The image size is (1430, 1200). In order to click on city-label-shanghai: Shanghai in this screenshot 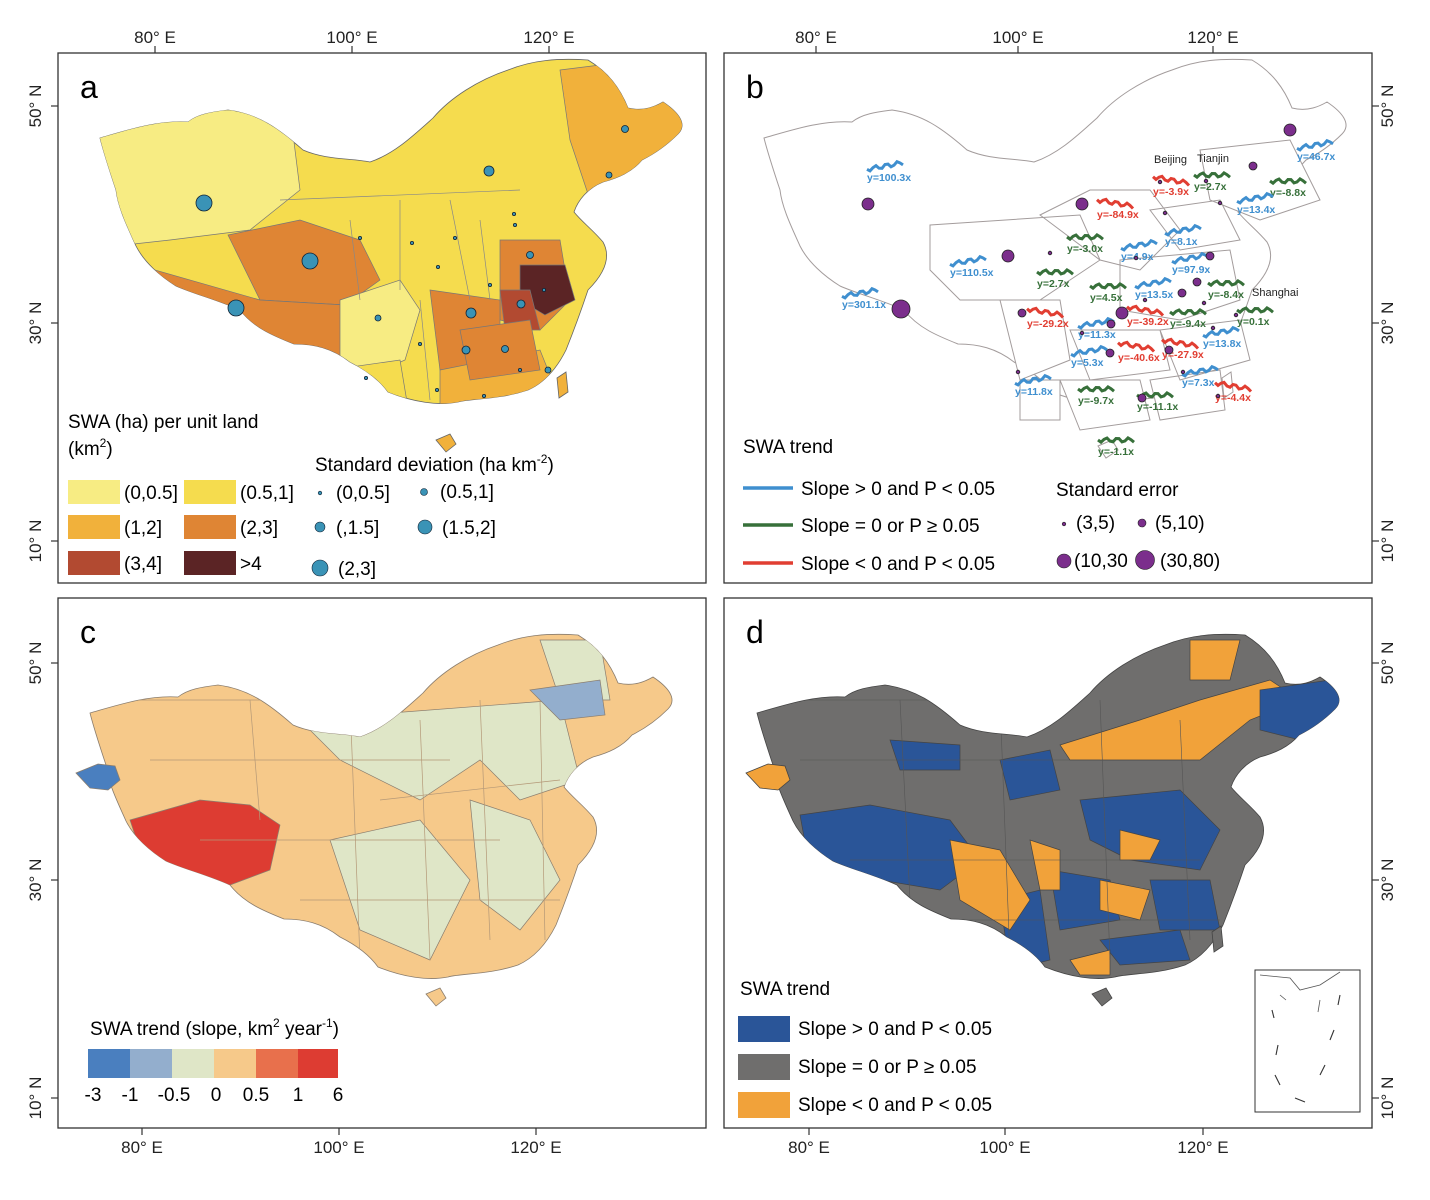, I will do `click(1275, 293)`.